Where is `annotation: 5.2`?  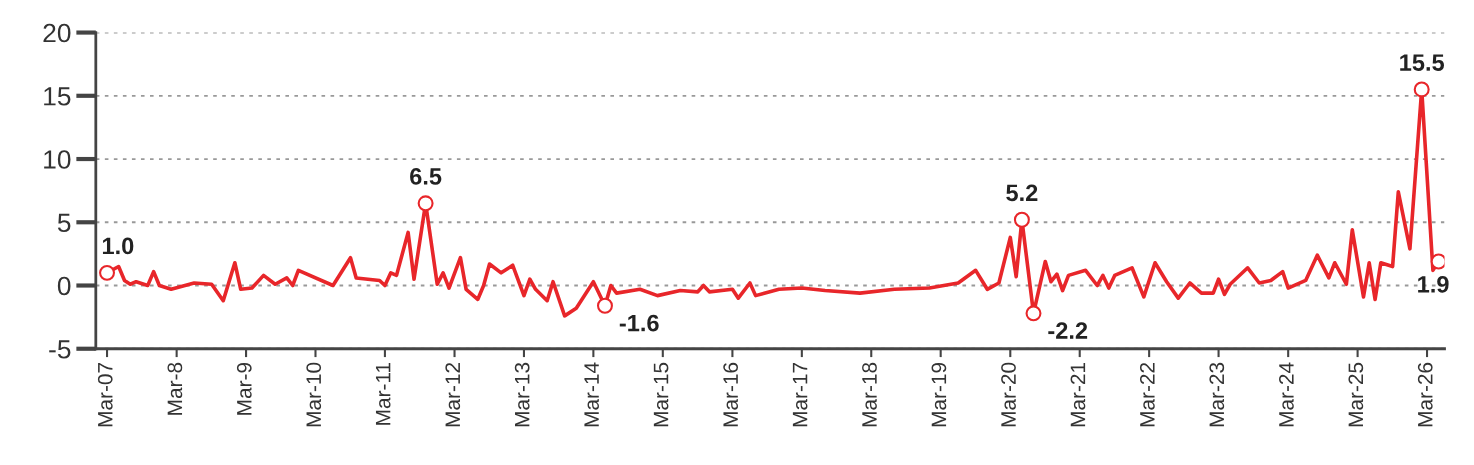
annotation: 5.2 is located at coordinates (1022, 193).